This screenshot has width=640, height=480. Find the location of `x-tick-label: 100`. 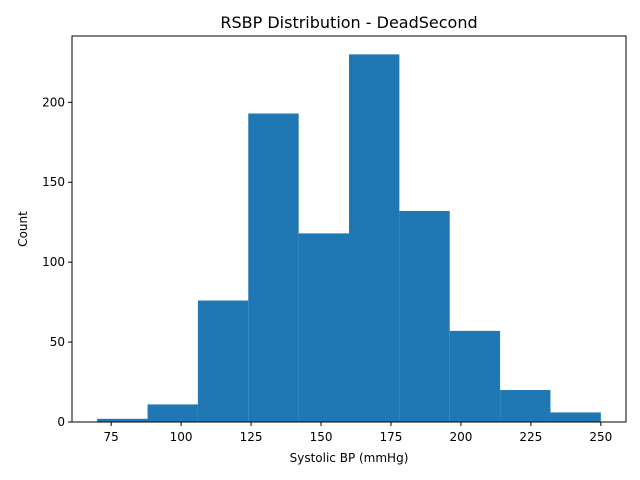

x-tick-label: 100 is located at coordinates (181, 437).